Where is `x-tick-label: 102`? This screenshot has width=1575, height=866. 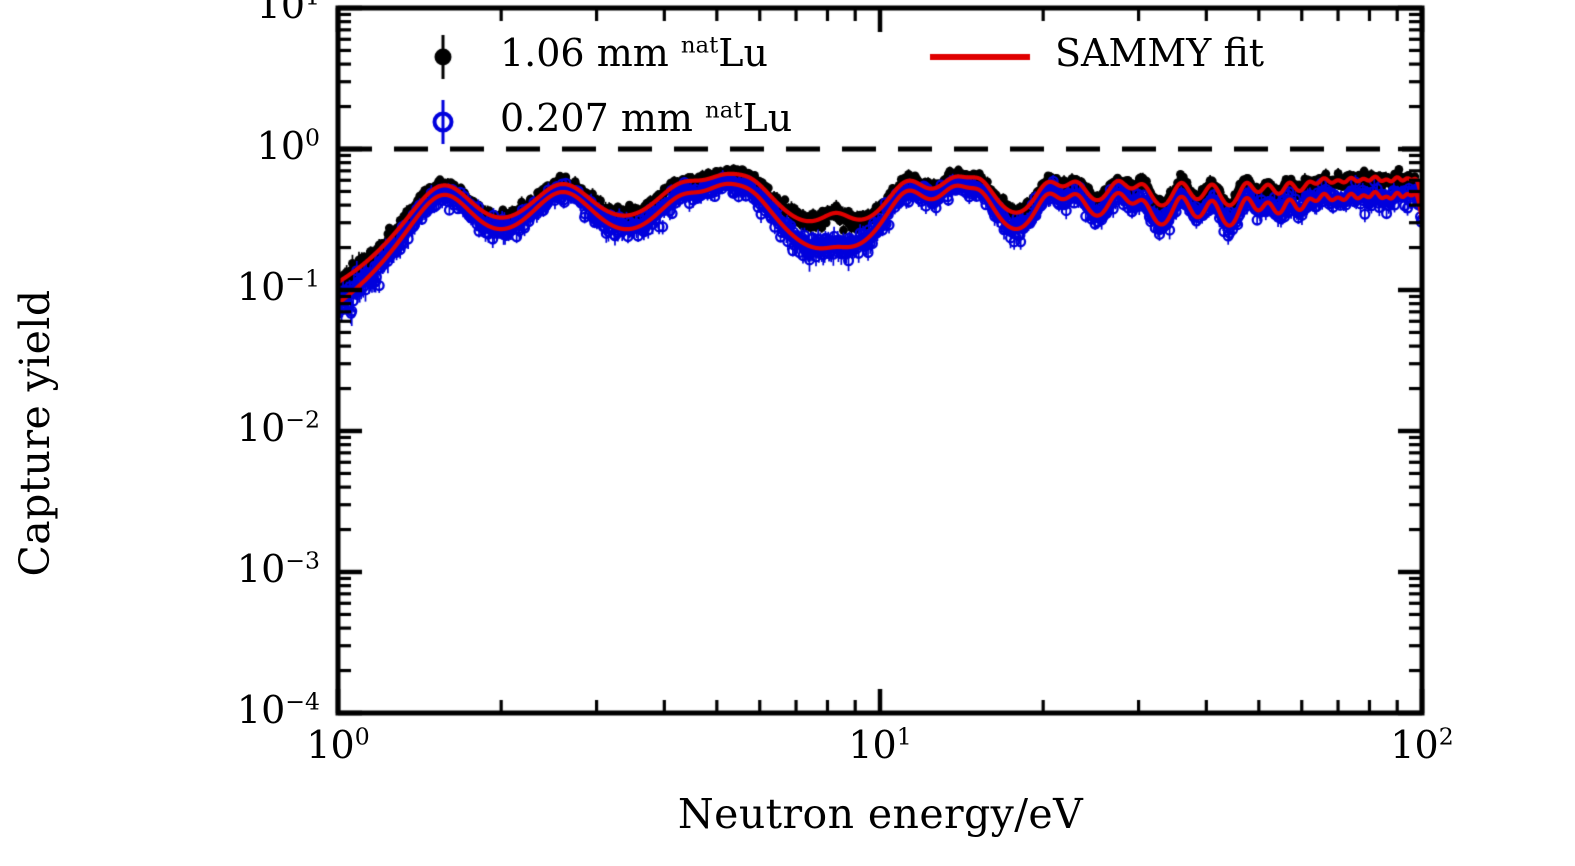 x-tick-label: 102 is located at coordinates (1422, 745).